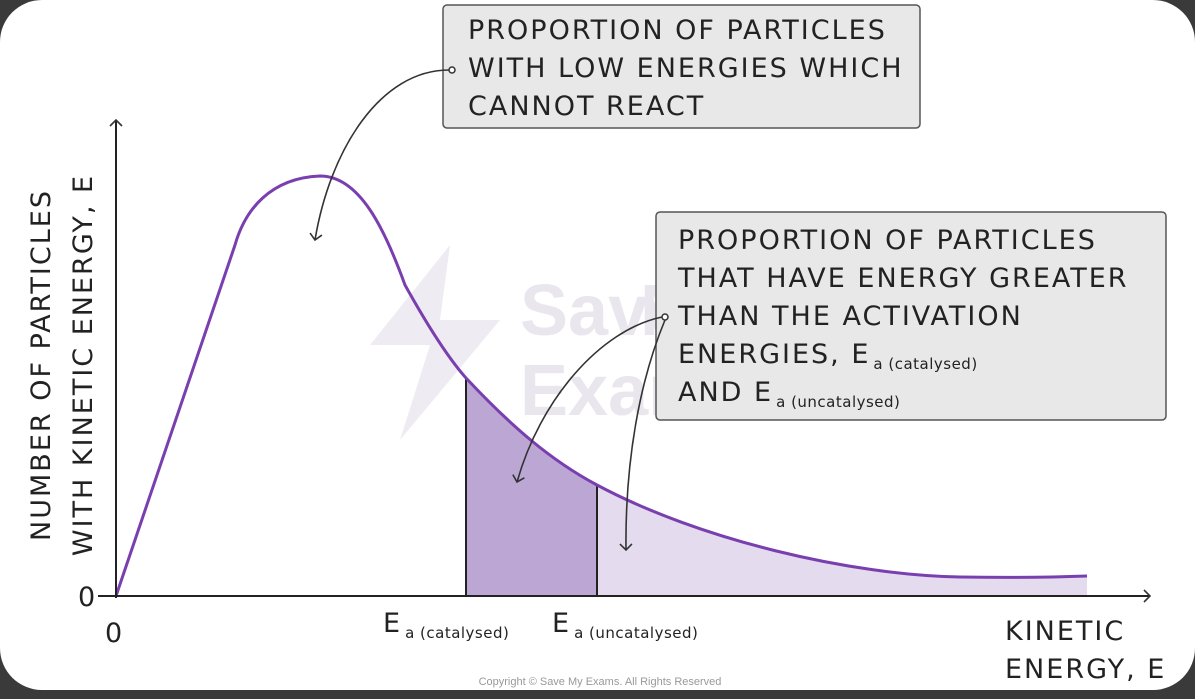  Describe the element at coordinates (725, 392) in the screenshot. I see `callout-text: AND E` at that location.